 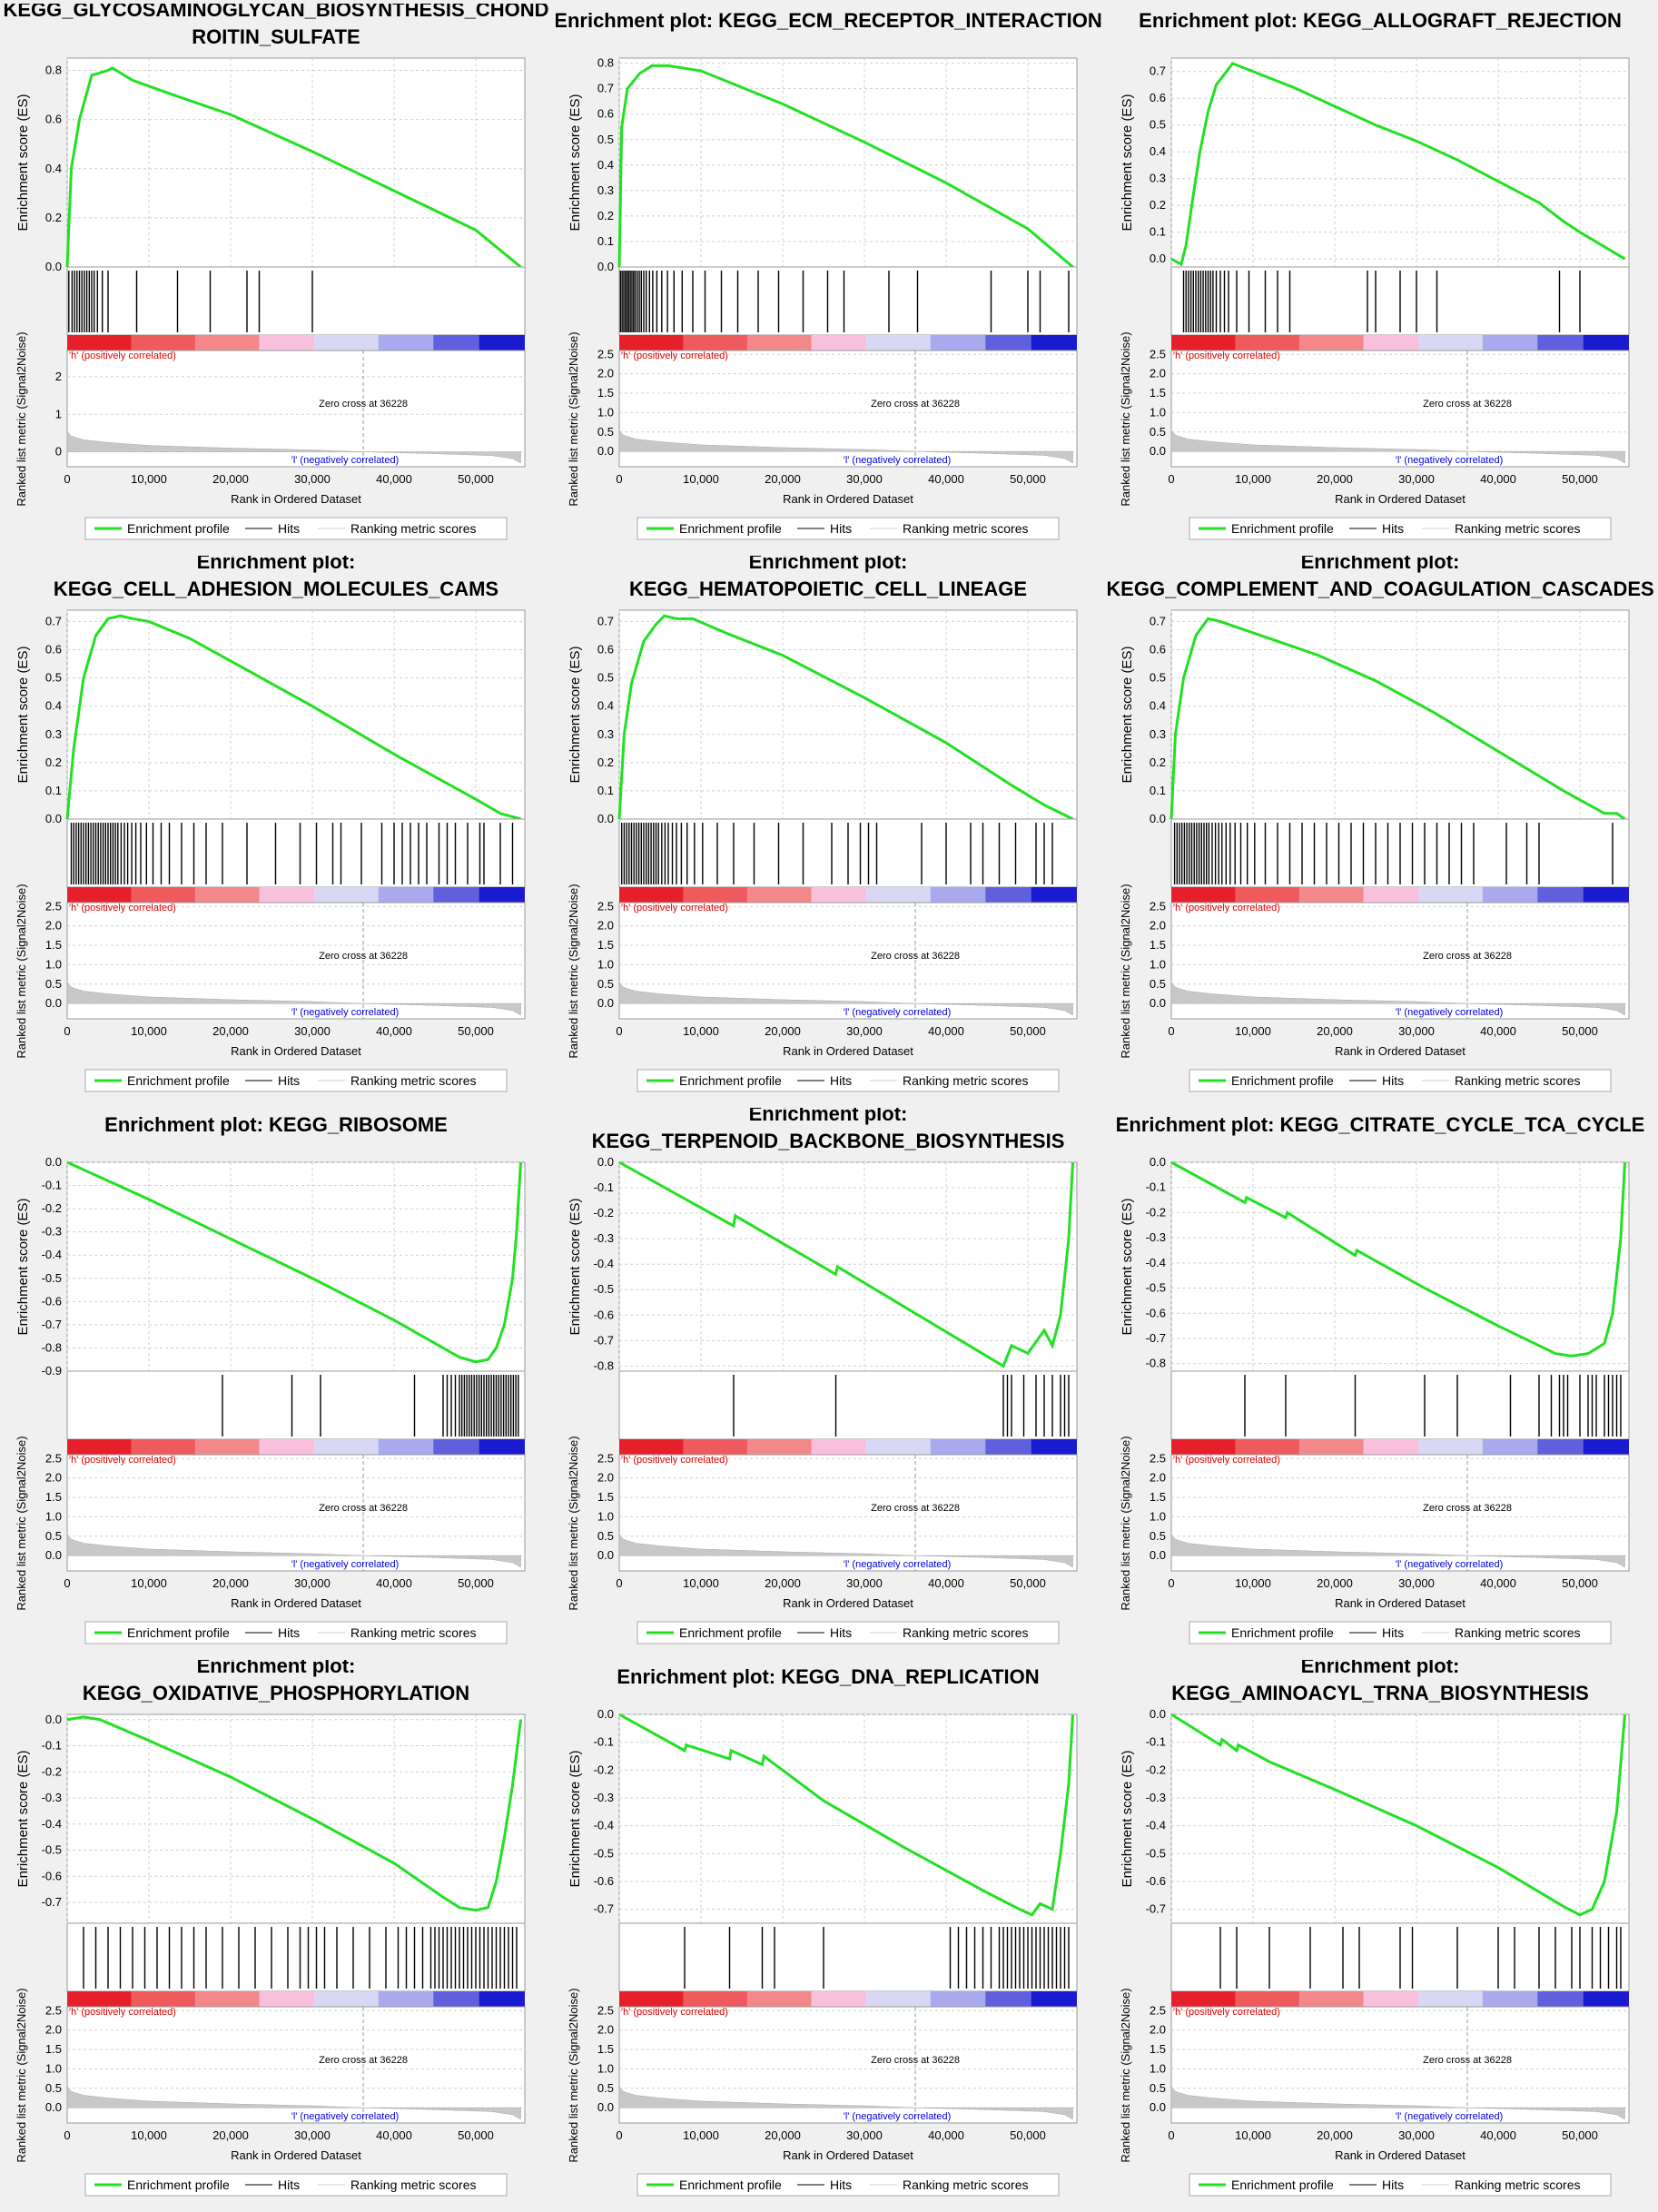 I want to click on metric-axis-label: Ranked list metric (Signal2Noise), so click(x=22, y=971).